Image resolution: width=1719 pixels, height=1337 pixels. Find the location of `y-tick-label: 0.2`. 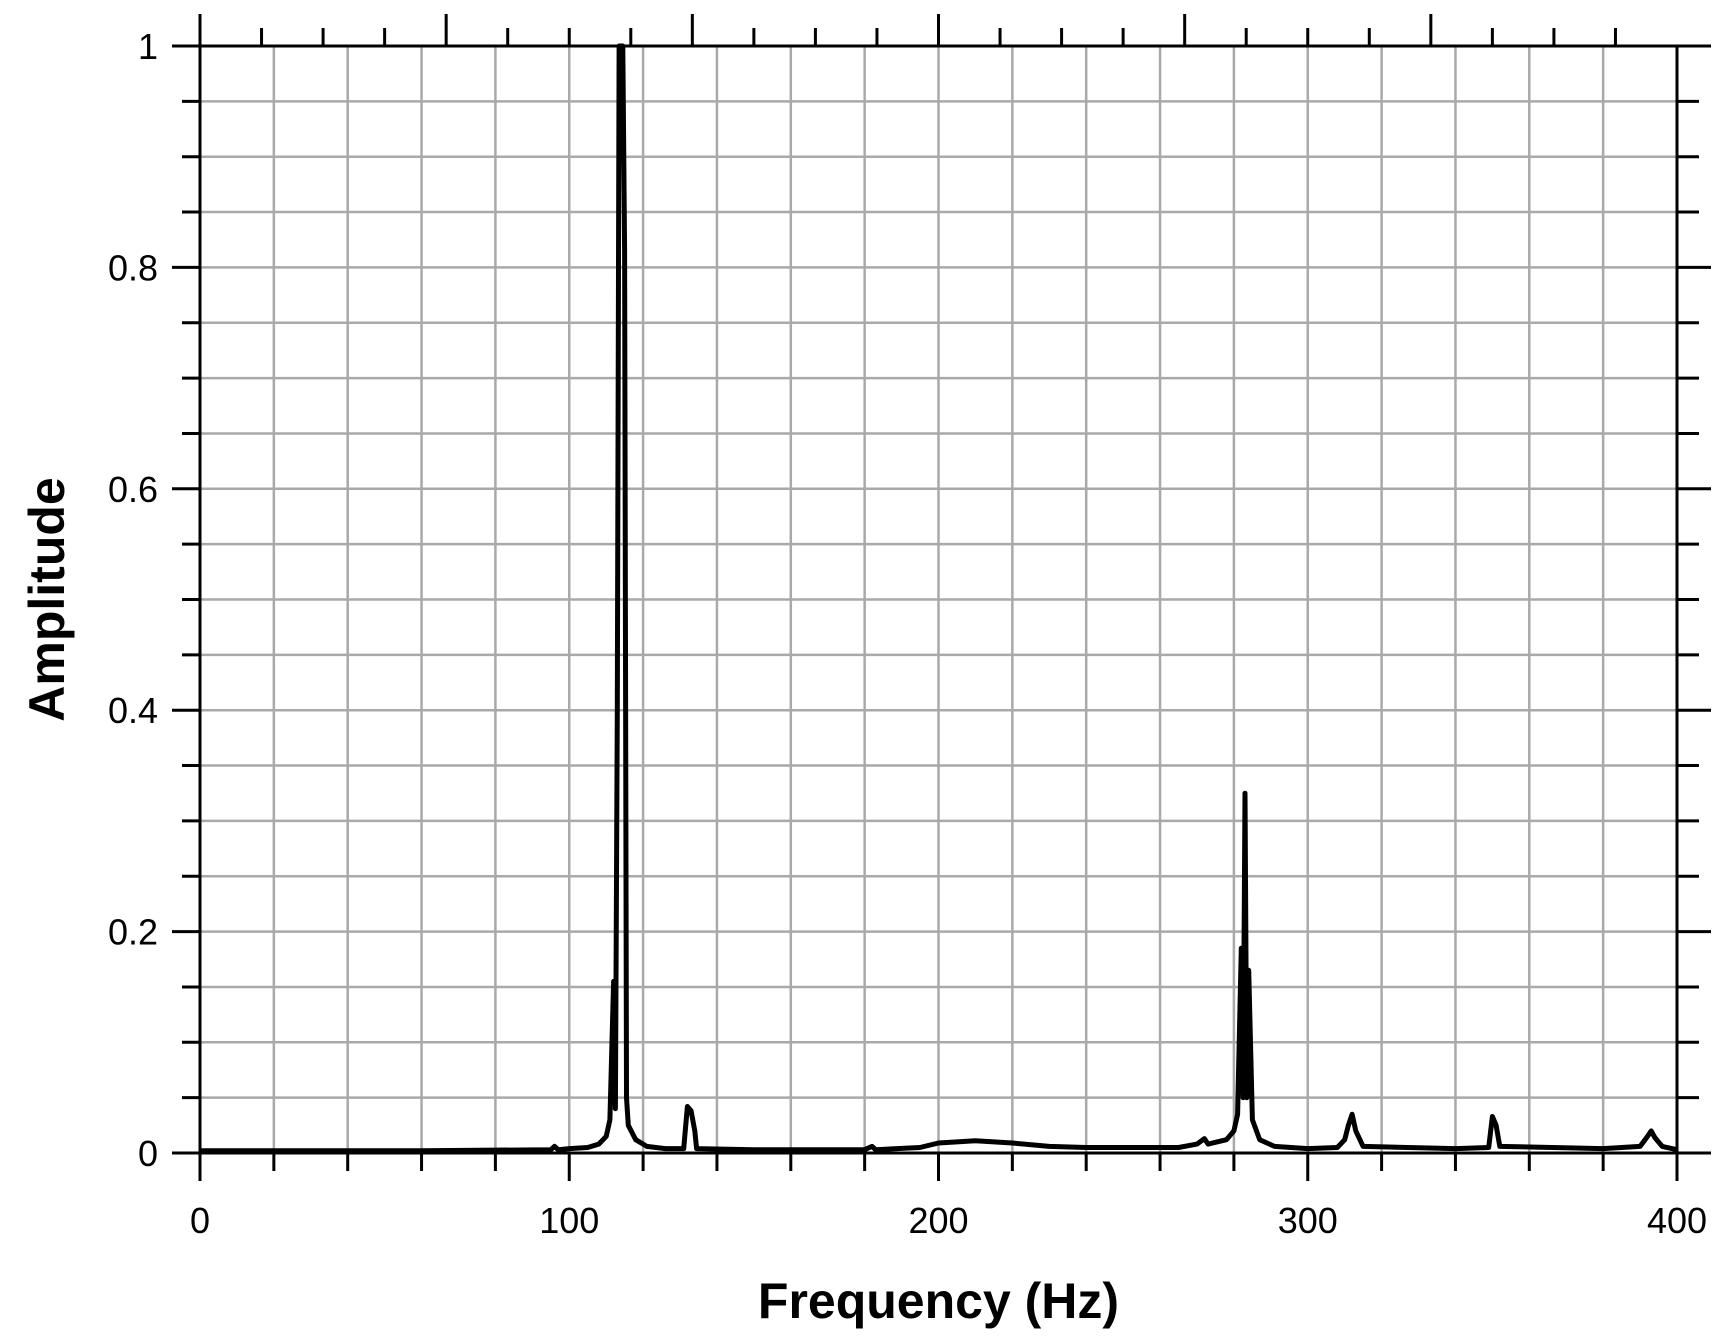

y-tick-label: 0.2 is located at coordinates (133, 932).